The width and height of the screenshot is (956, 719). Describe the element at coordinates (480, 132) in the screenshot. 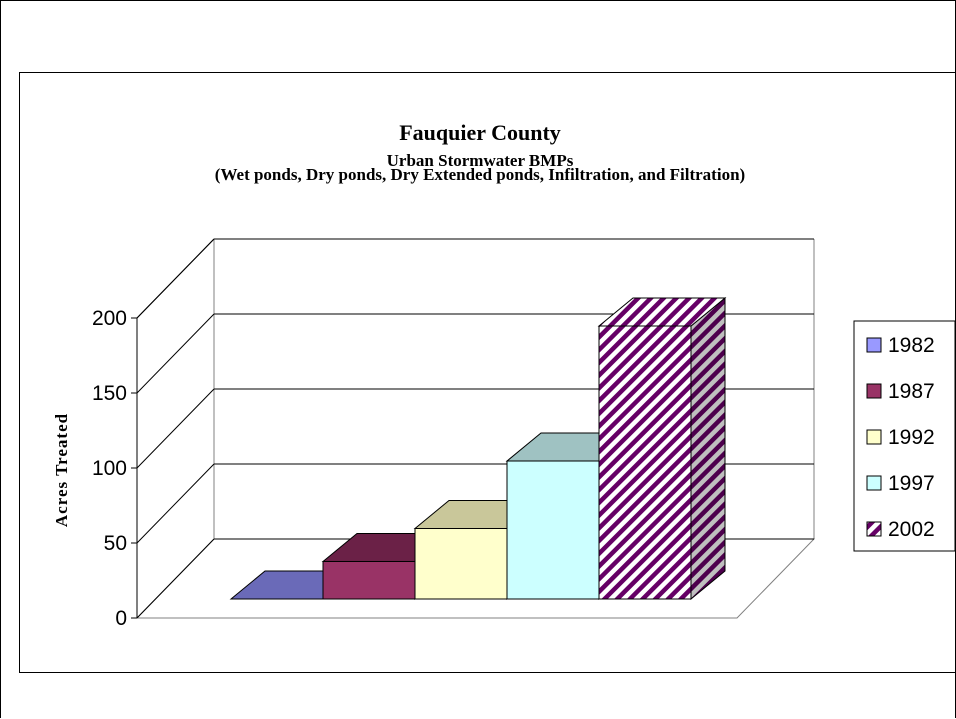

I see `chart-title: Fauquier County` at that location.